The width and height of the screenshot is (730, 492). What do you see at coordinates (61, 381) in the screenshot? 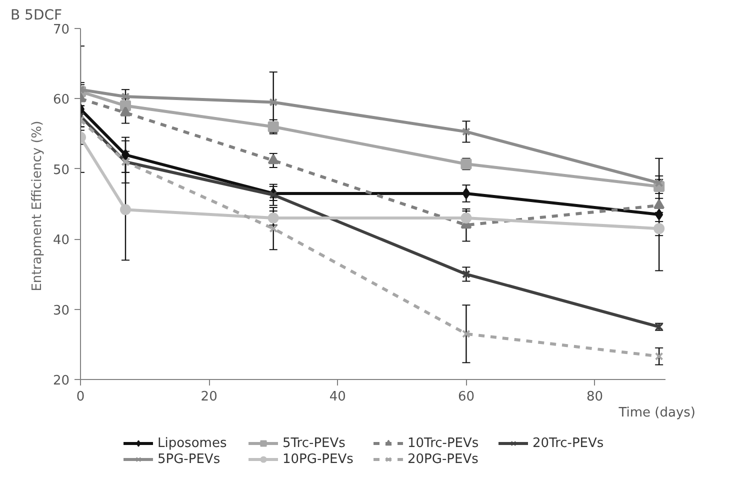
I see `y-tick-label: 20` at bounding box center [61, 381].